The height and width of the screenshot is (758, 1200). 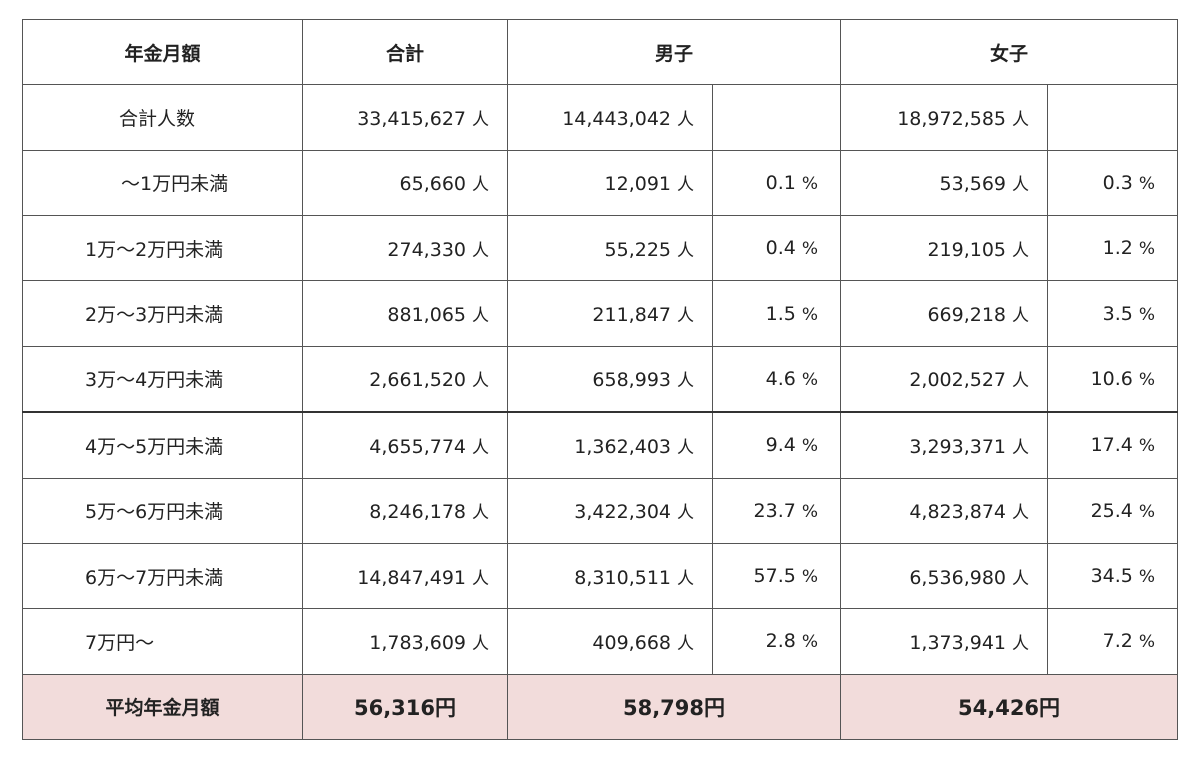 I want to click on row-label: 1万～2万円未満, so click(x=162, y=248).